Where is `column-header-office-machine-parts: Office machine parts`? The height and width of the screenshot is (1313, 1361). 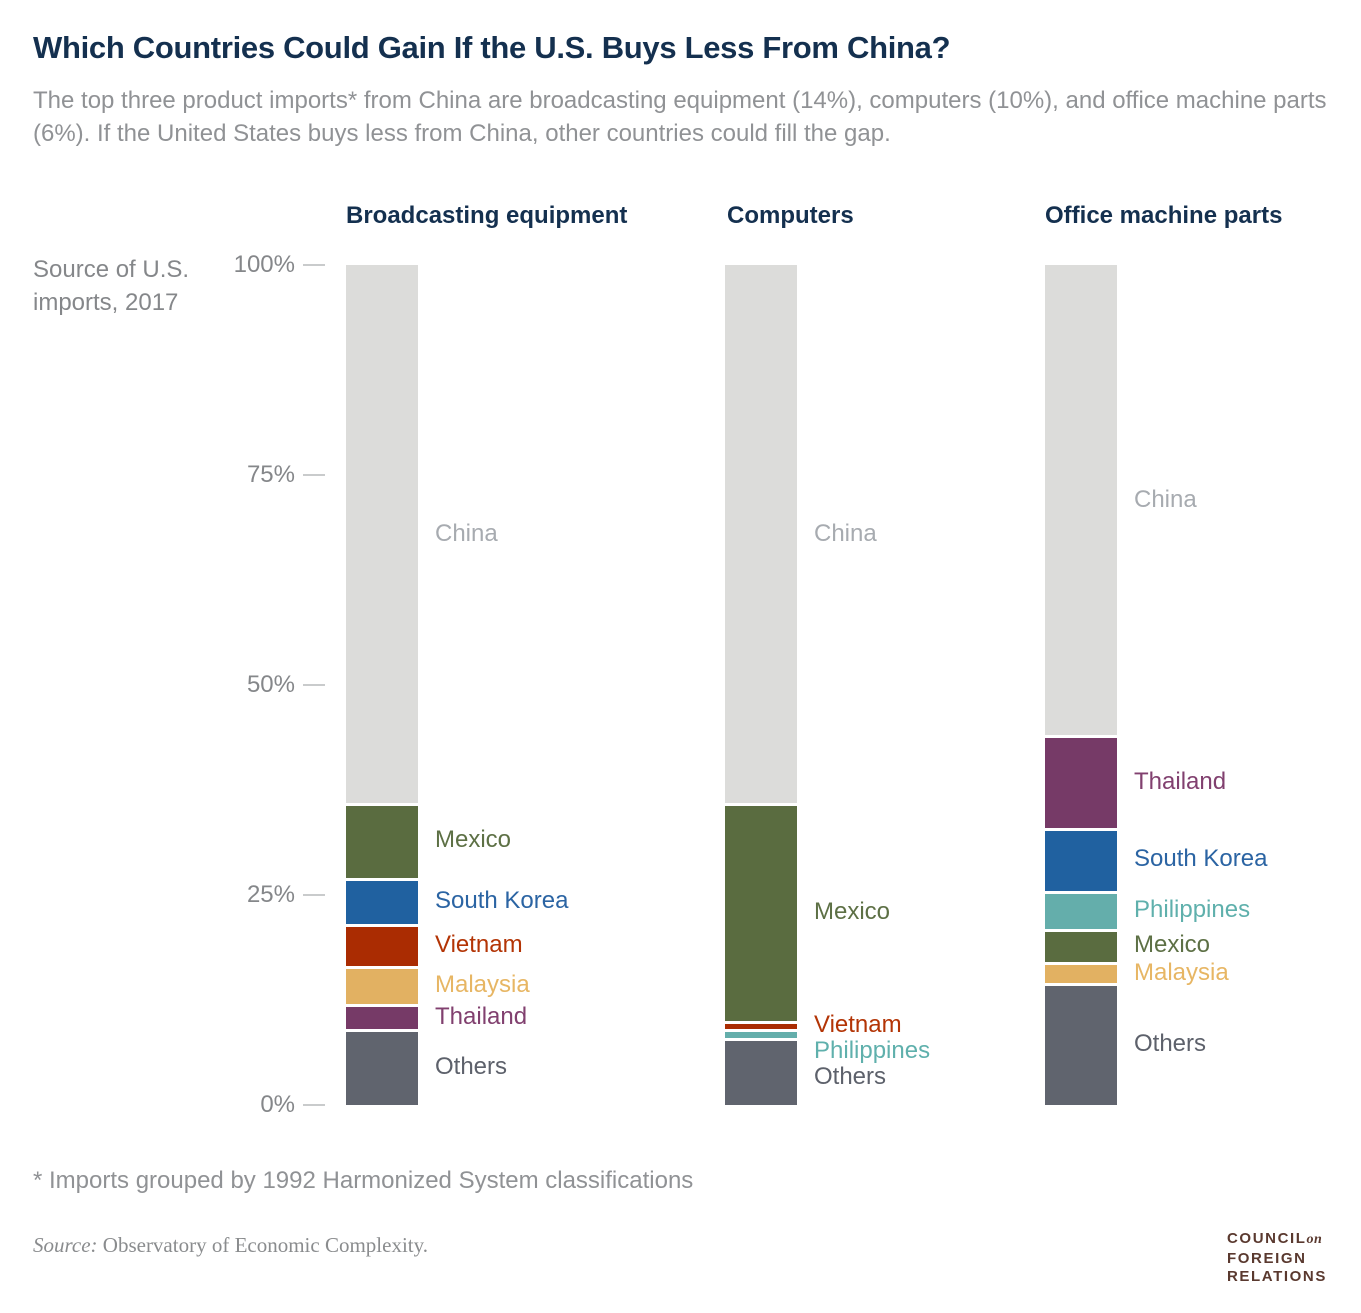
column-header-office-machine-parts: Office machine parts is located at coordinates (1164, 215).